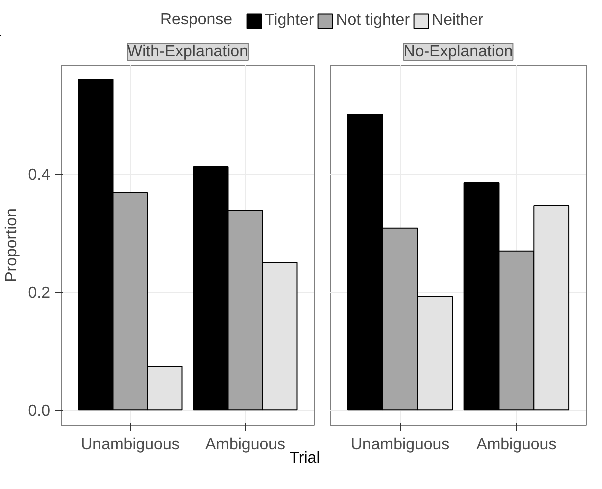  I want to click on legend-label: Not tighter, so click(373, 21).